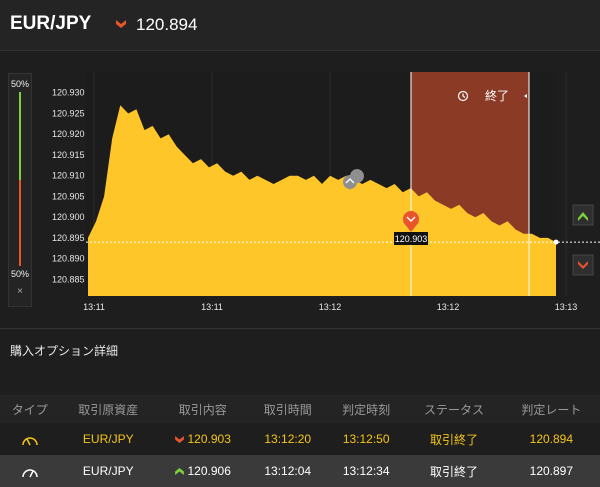 This screenshot has width=600, height=487. I want to click on meter-green-bar, so click(20, 136).